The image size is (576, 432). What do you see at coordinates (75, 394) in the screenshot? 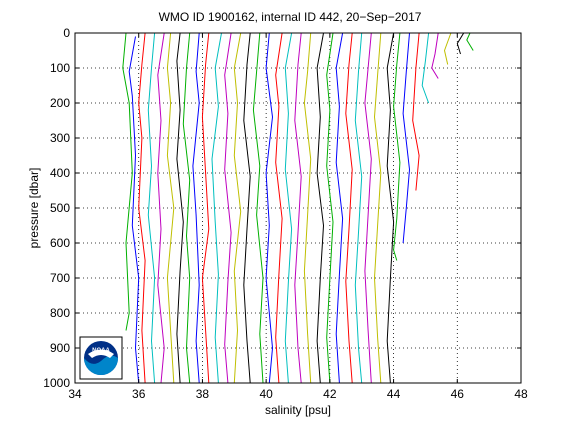
I see `x-tick-label: 34` at bounding box center [75, 394].